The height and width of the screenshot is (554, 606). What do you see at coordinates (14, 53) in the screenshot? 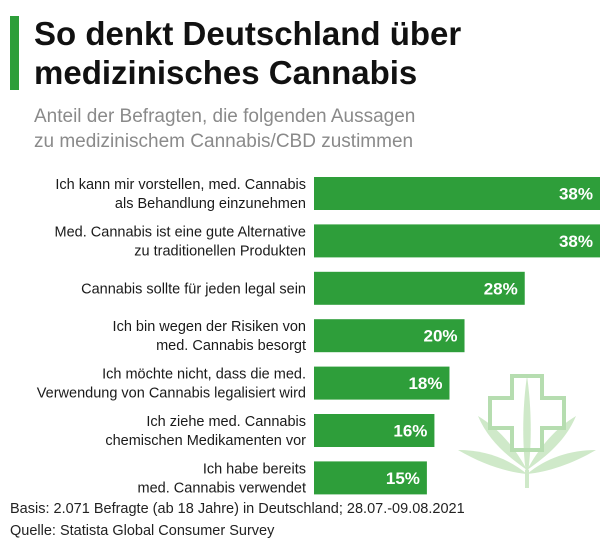
I see `title-accent-bar` at bounding box center [14, 53].